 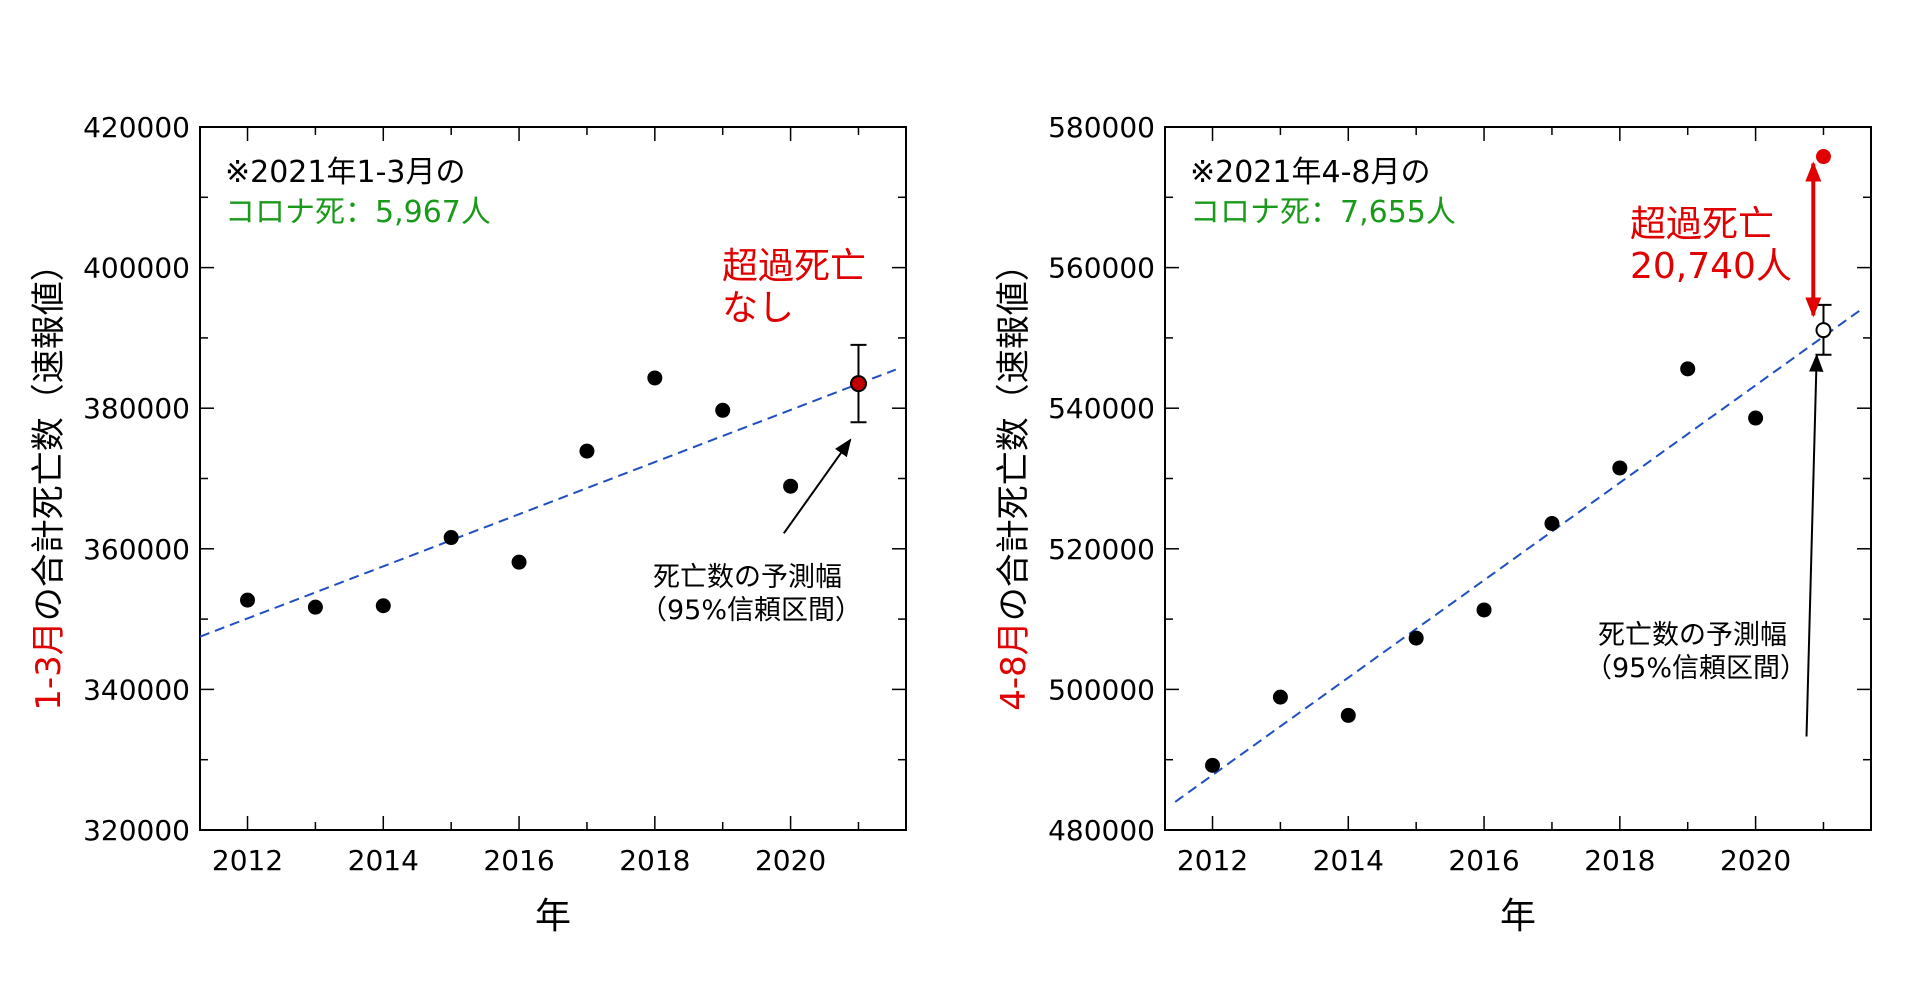 What do you see at coordinates (758, 308) in the screenshot?
I see `excess-label-line2: なし` at bounding box center [758, 308].